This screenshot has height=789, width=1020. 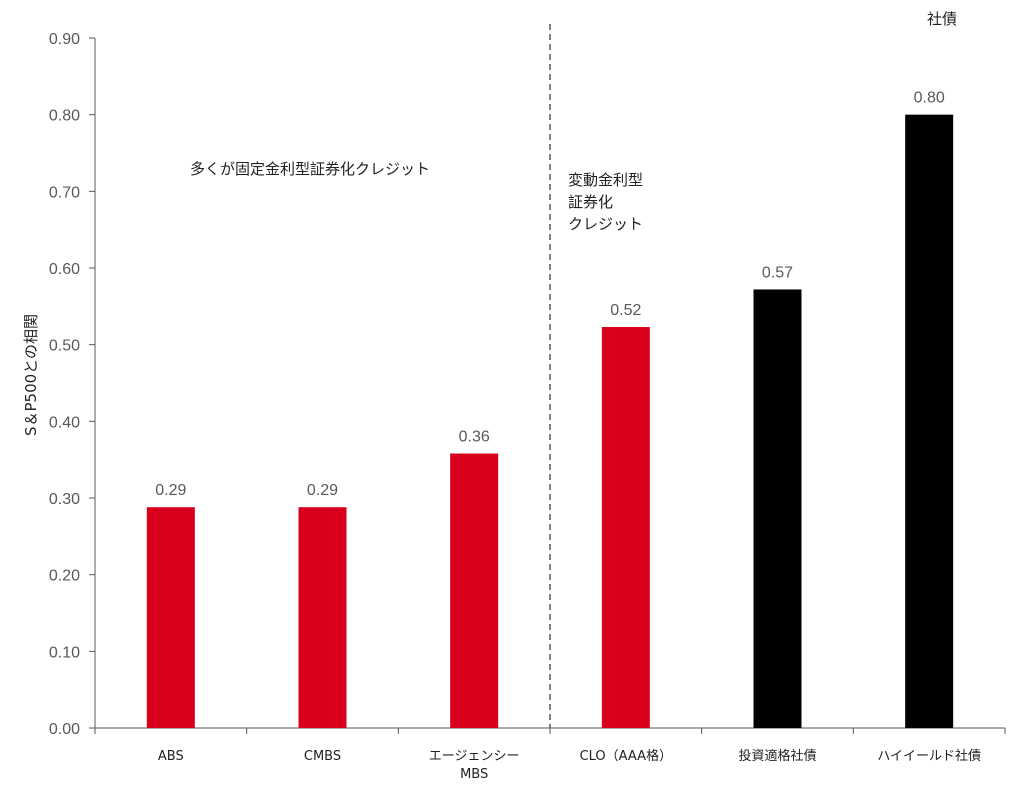 I want to click on y-axis-title: S＆P500との相関, so click(x=31, y=375).